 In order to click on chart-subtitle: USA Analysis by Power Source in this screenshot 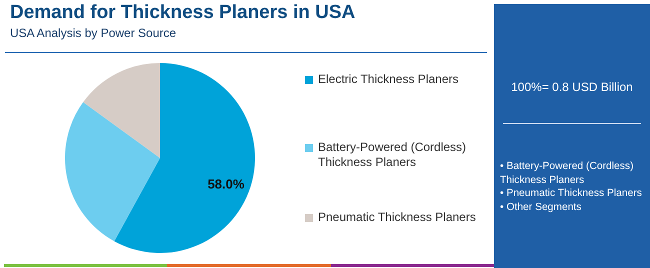, I will do `click(93, 33)`.